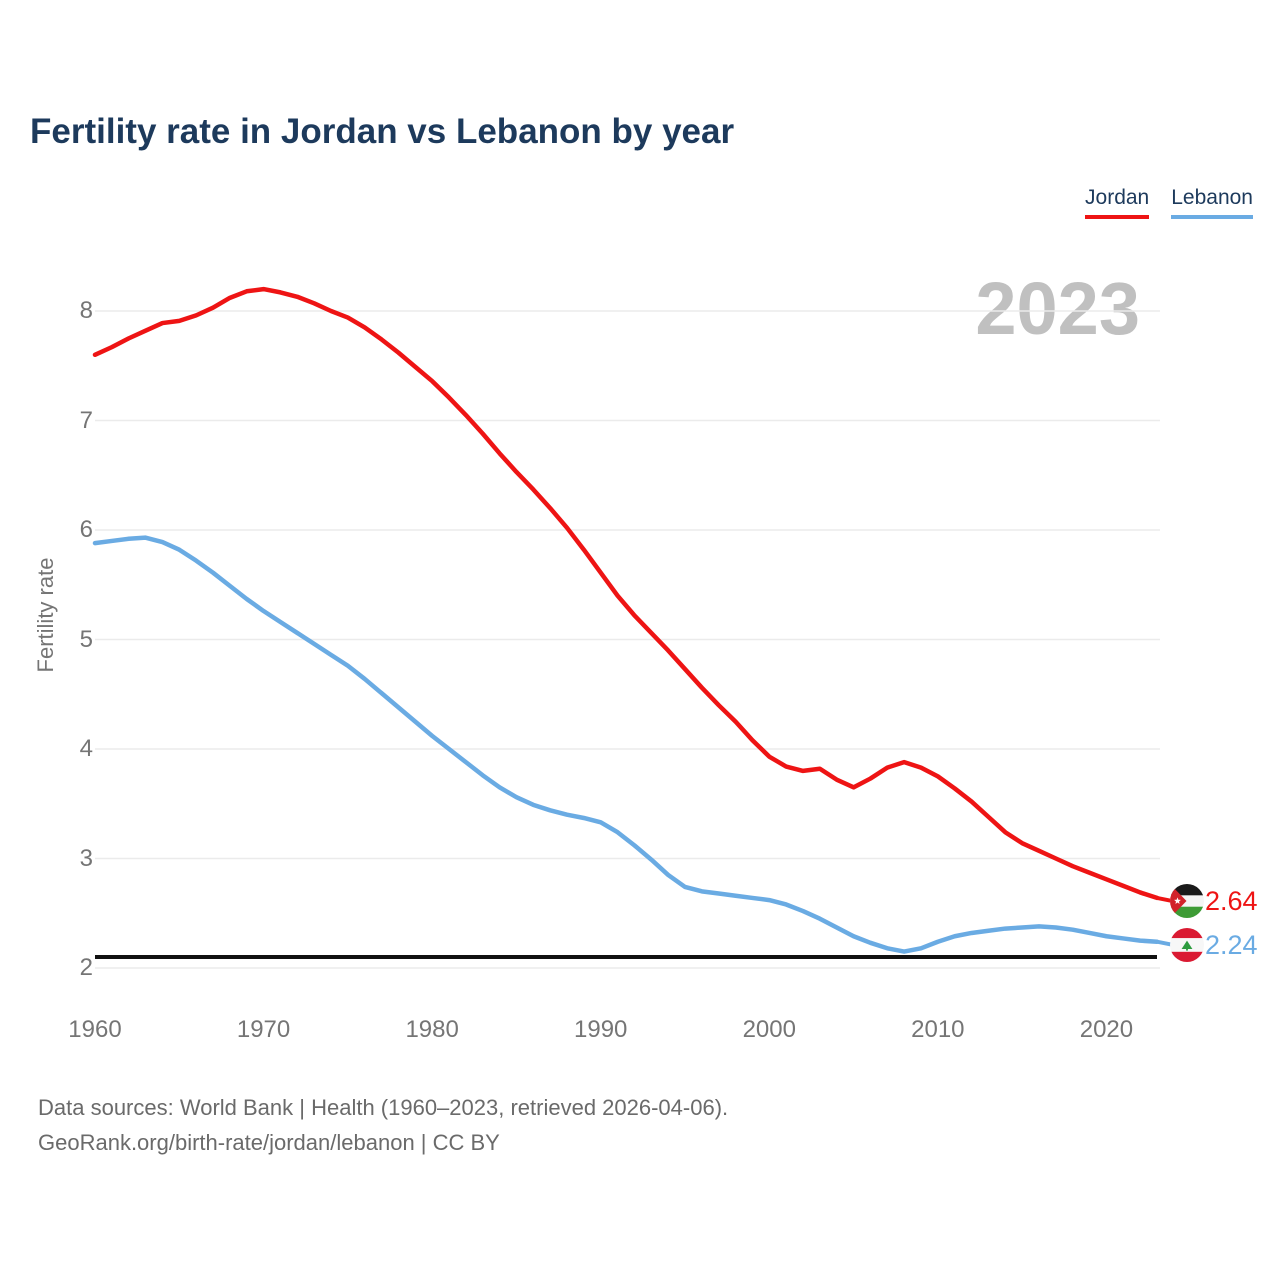 The image size is (1280, 1280). Describe the element at coordinates (1169, 202) in the screenshot. I see `legend: Jordan Lebanon` at that location.